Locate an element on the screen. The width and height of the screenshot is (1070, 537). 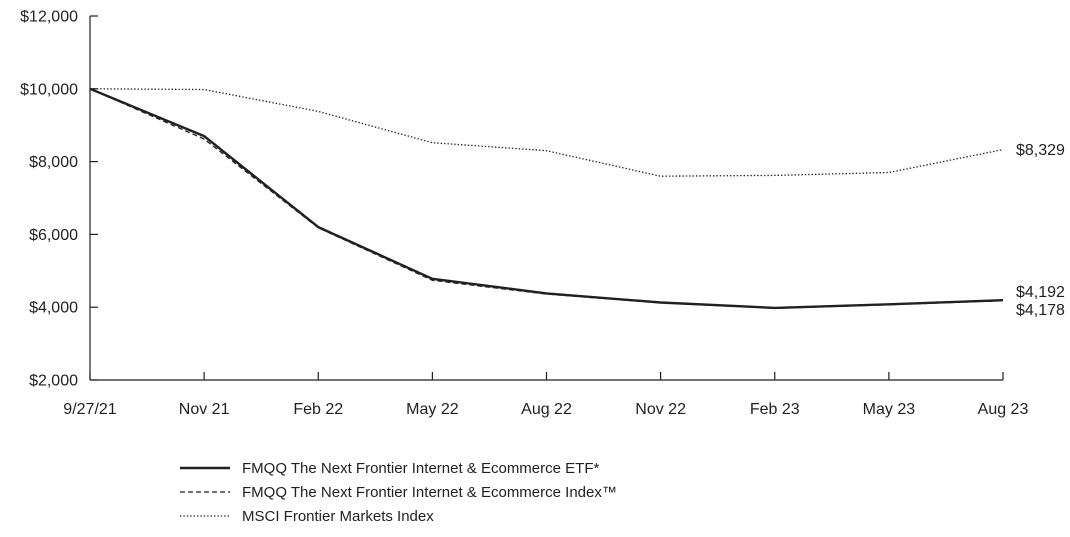
end-labels: $8,329 $4,192$4,178 is located at coordinates (1040, 230).